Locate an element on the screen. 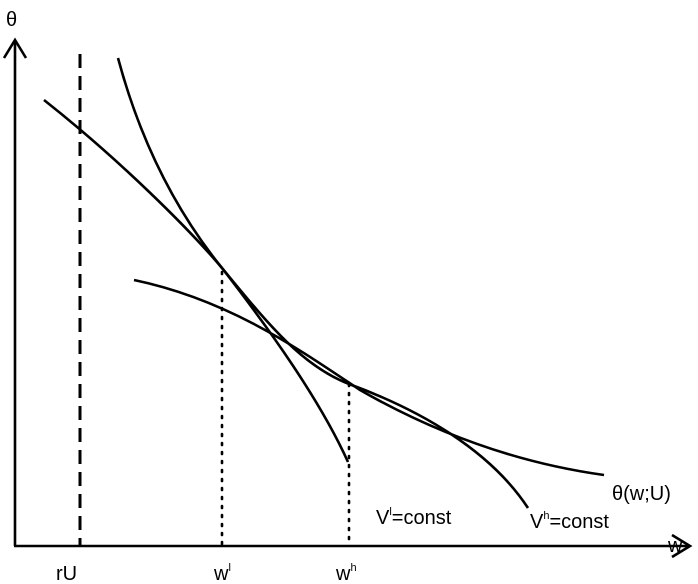 Image resolution: width=698 pixels, height=584 pixels. wh-tick-sup: h is located at coordinates (353, 568).